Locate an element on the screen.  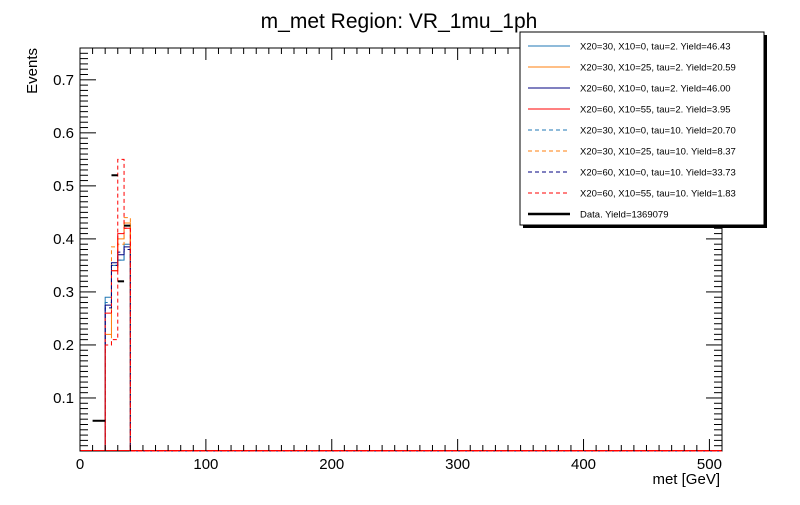
y-tick-label: 0.3 is located at coordinates (63, 292).